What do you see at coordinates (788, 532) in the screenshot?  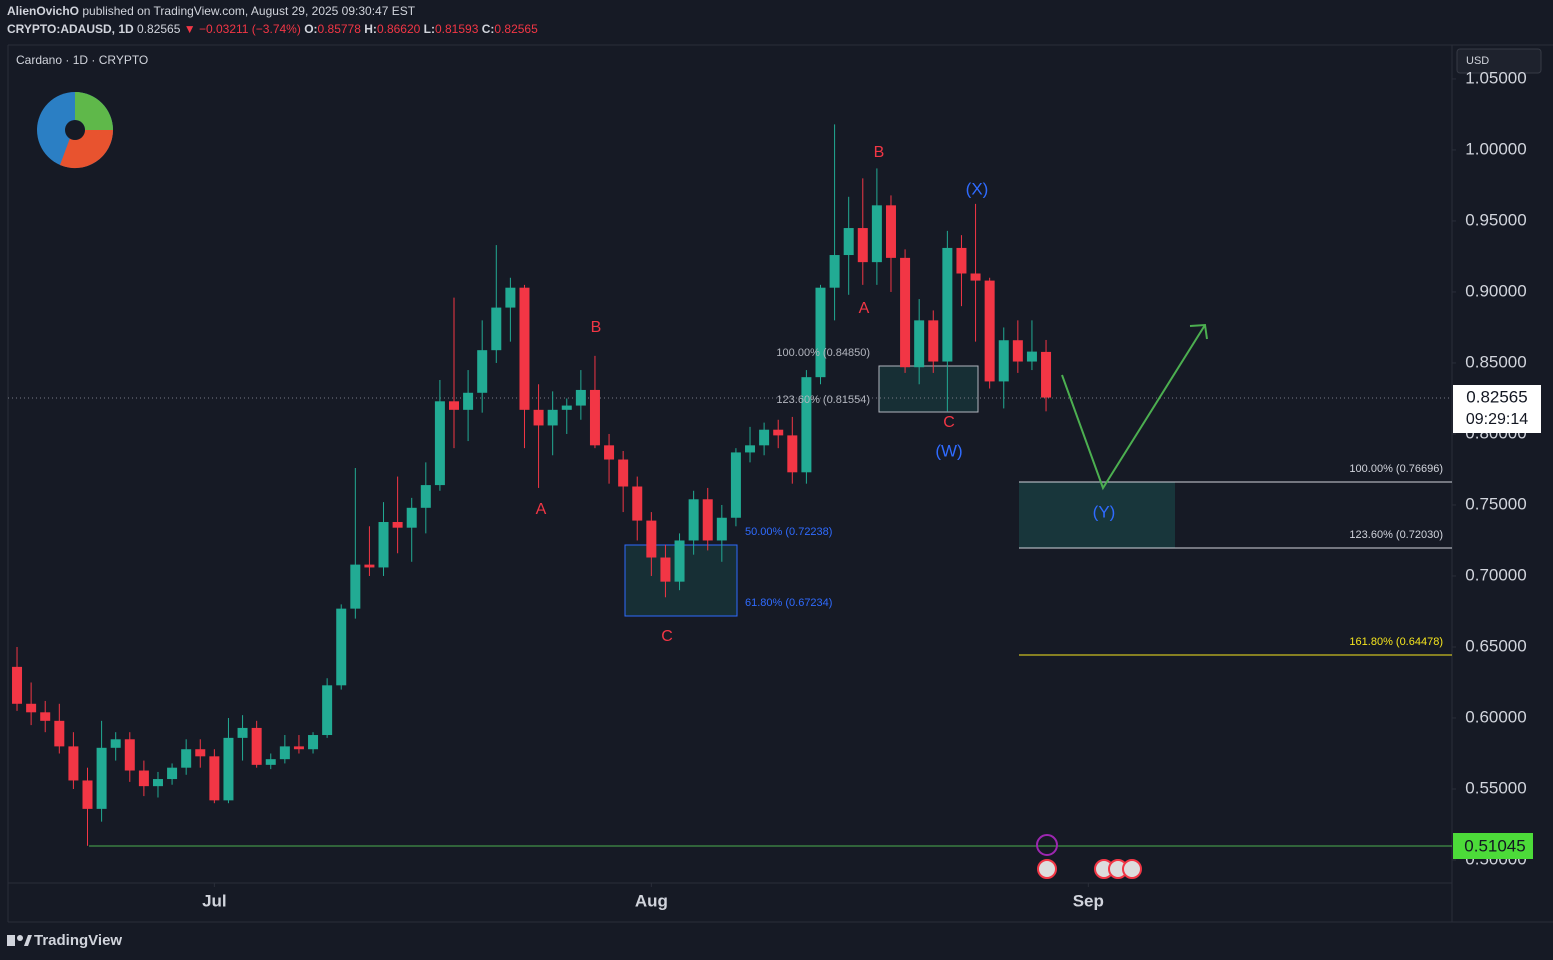 I see `annotation: 50.00% (0.72238)` at bounding box center [788, 532].